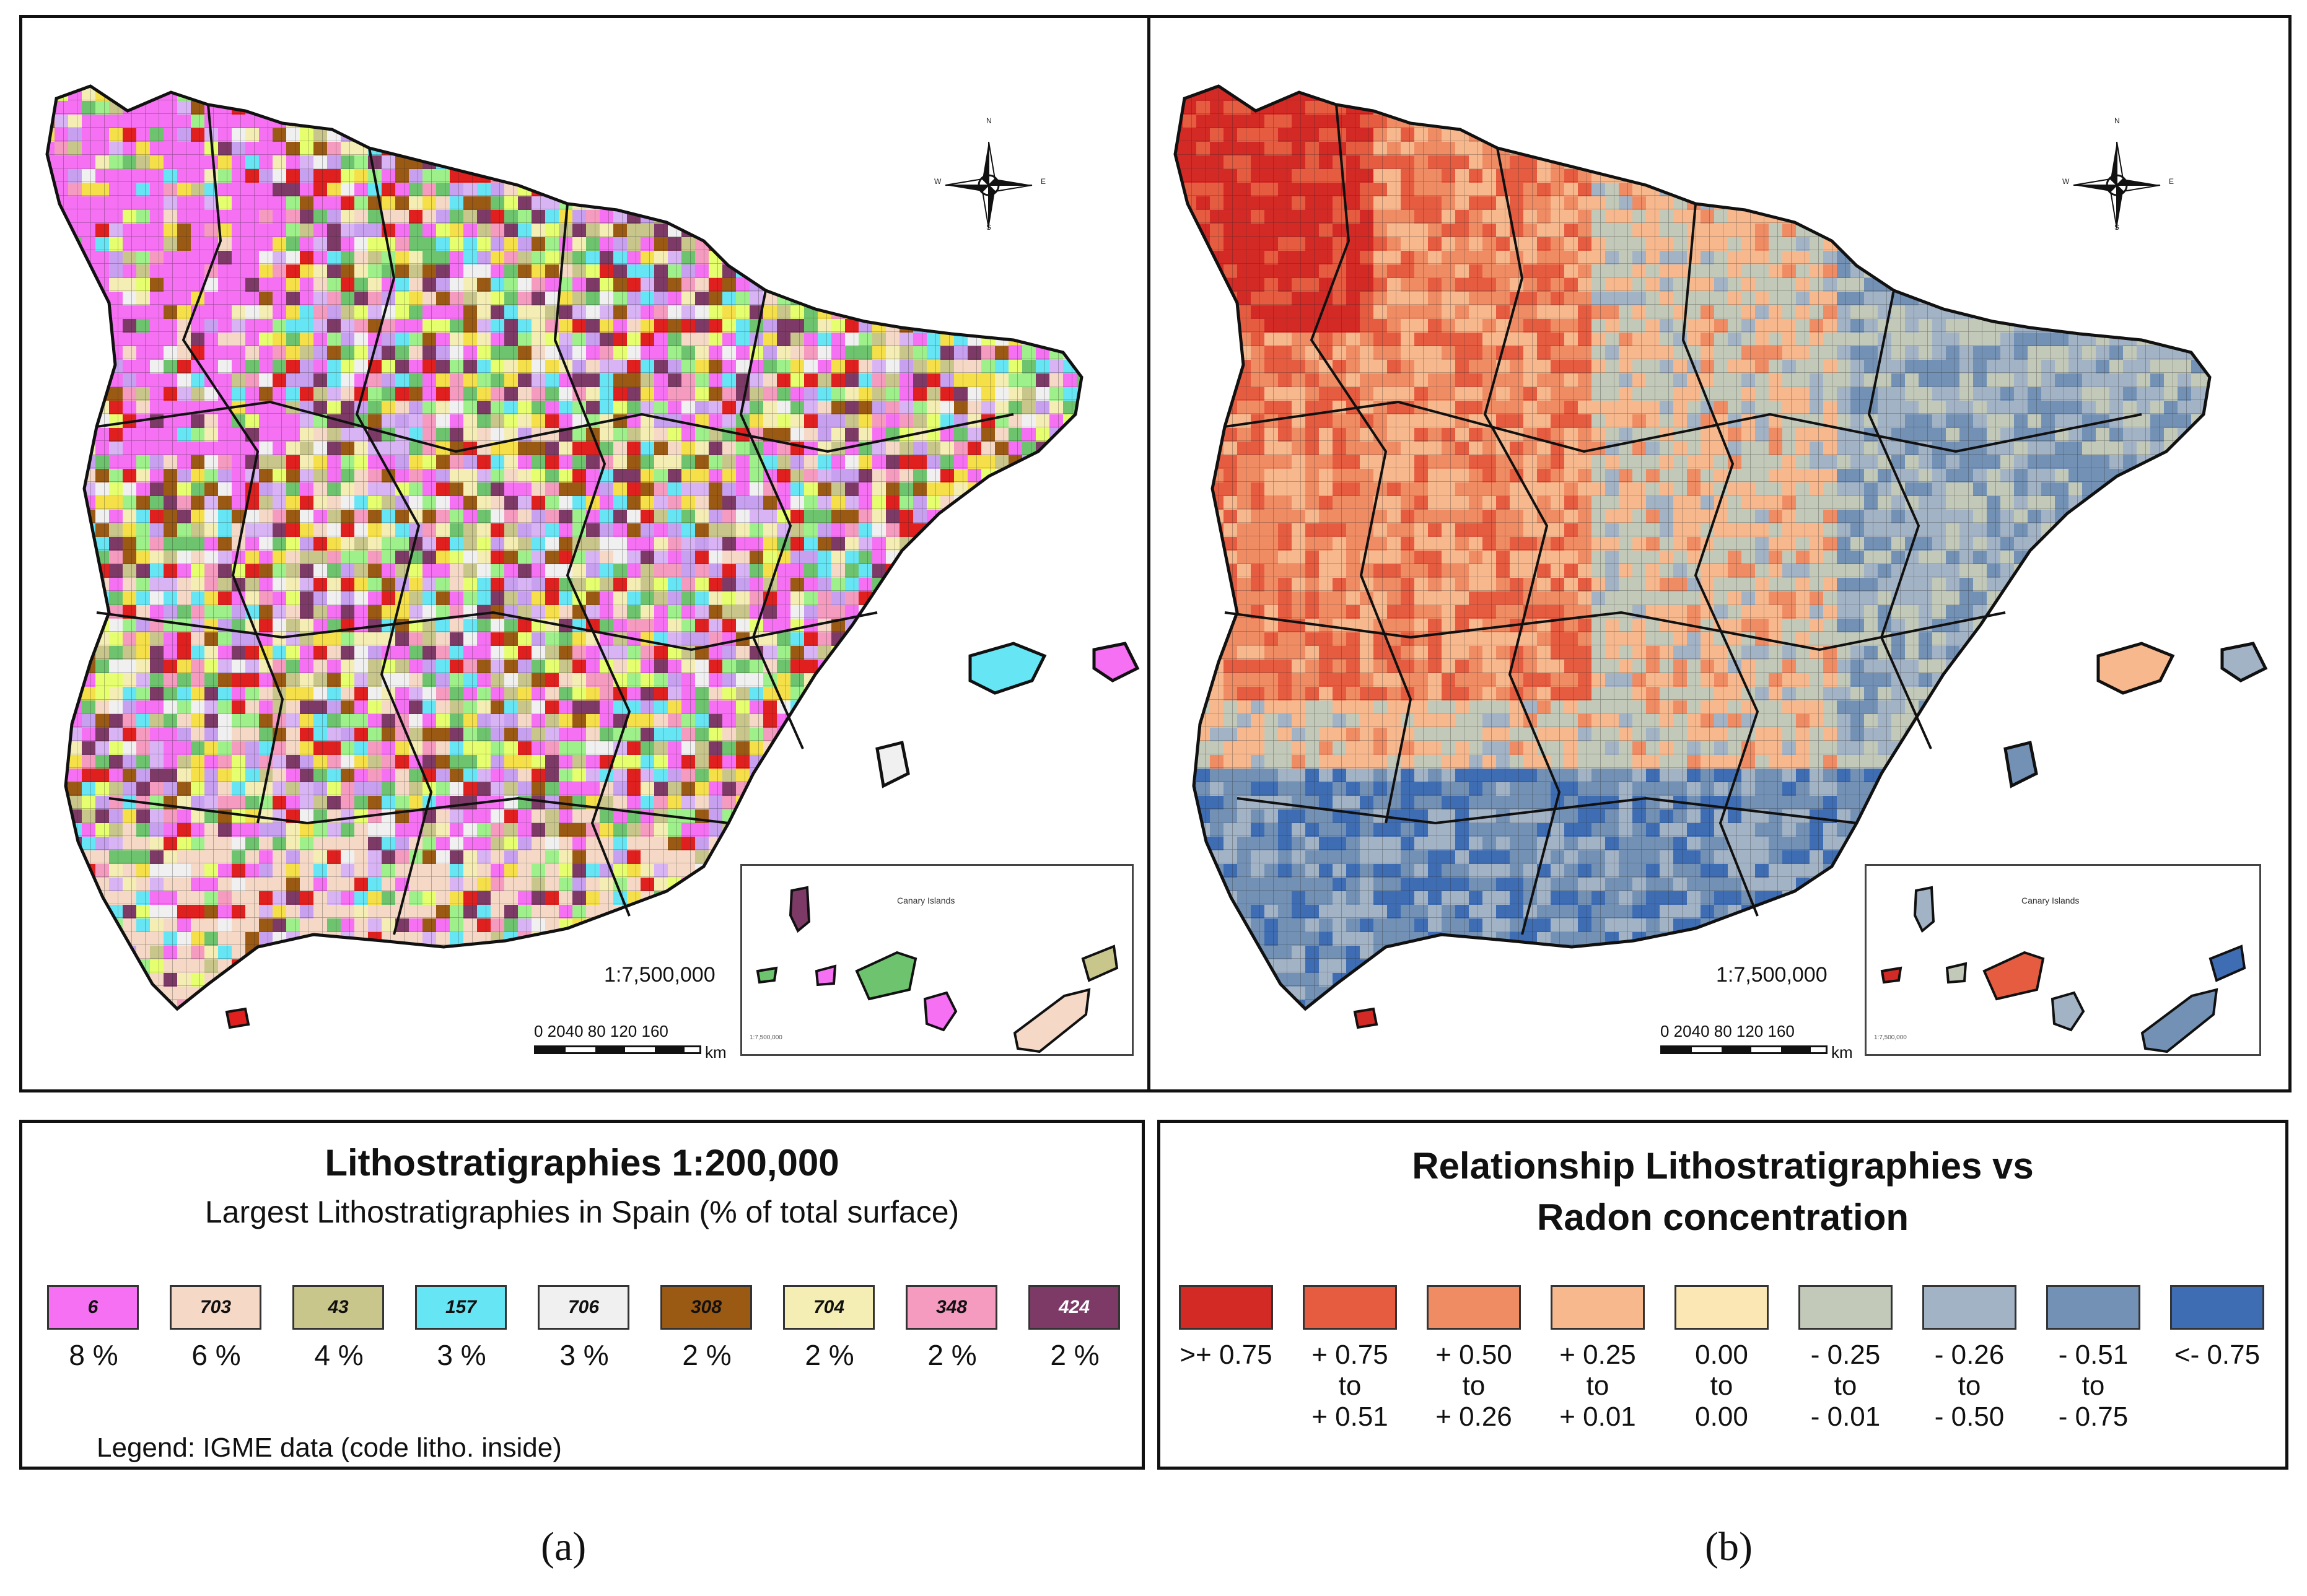 This screenshot has width=2307, height=1596. I want to click on legend-a-swatch: 703, so click(215, 1307).